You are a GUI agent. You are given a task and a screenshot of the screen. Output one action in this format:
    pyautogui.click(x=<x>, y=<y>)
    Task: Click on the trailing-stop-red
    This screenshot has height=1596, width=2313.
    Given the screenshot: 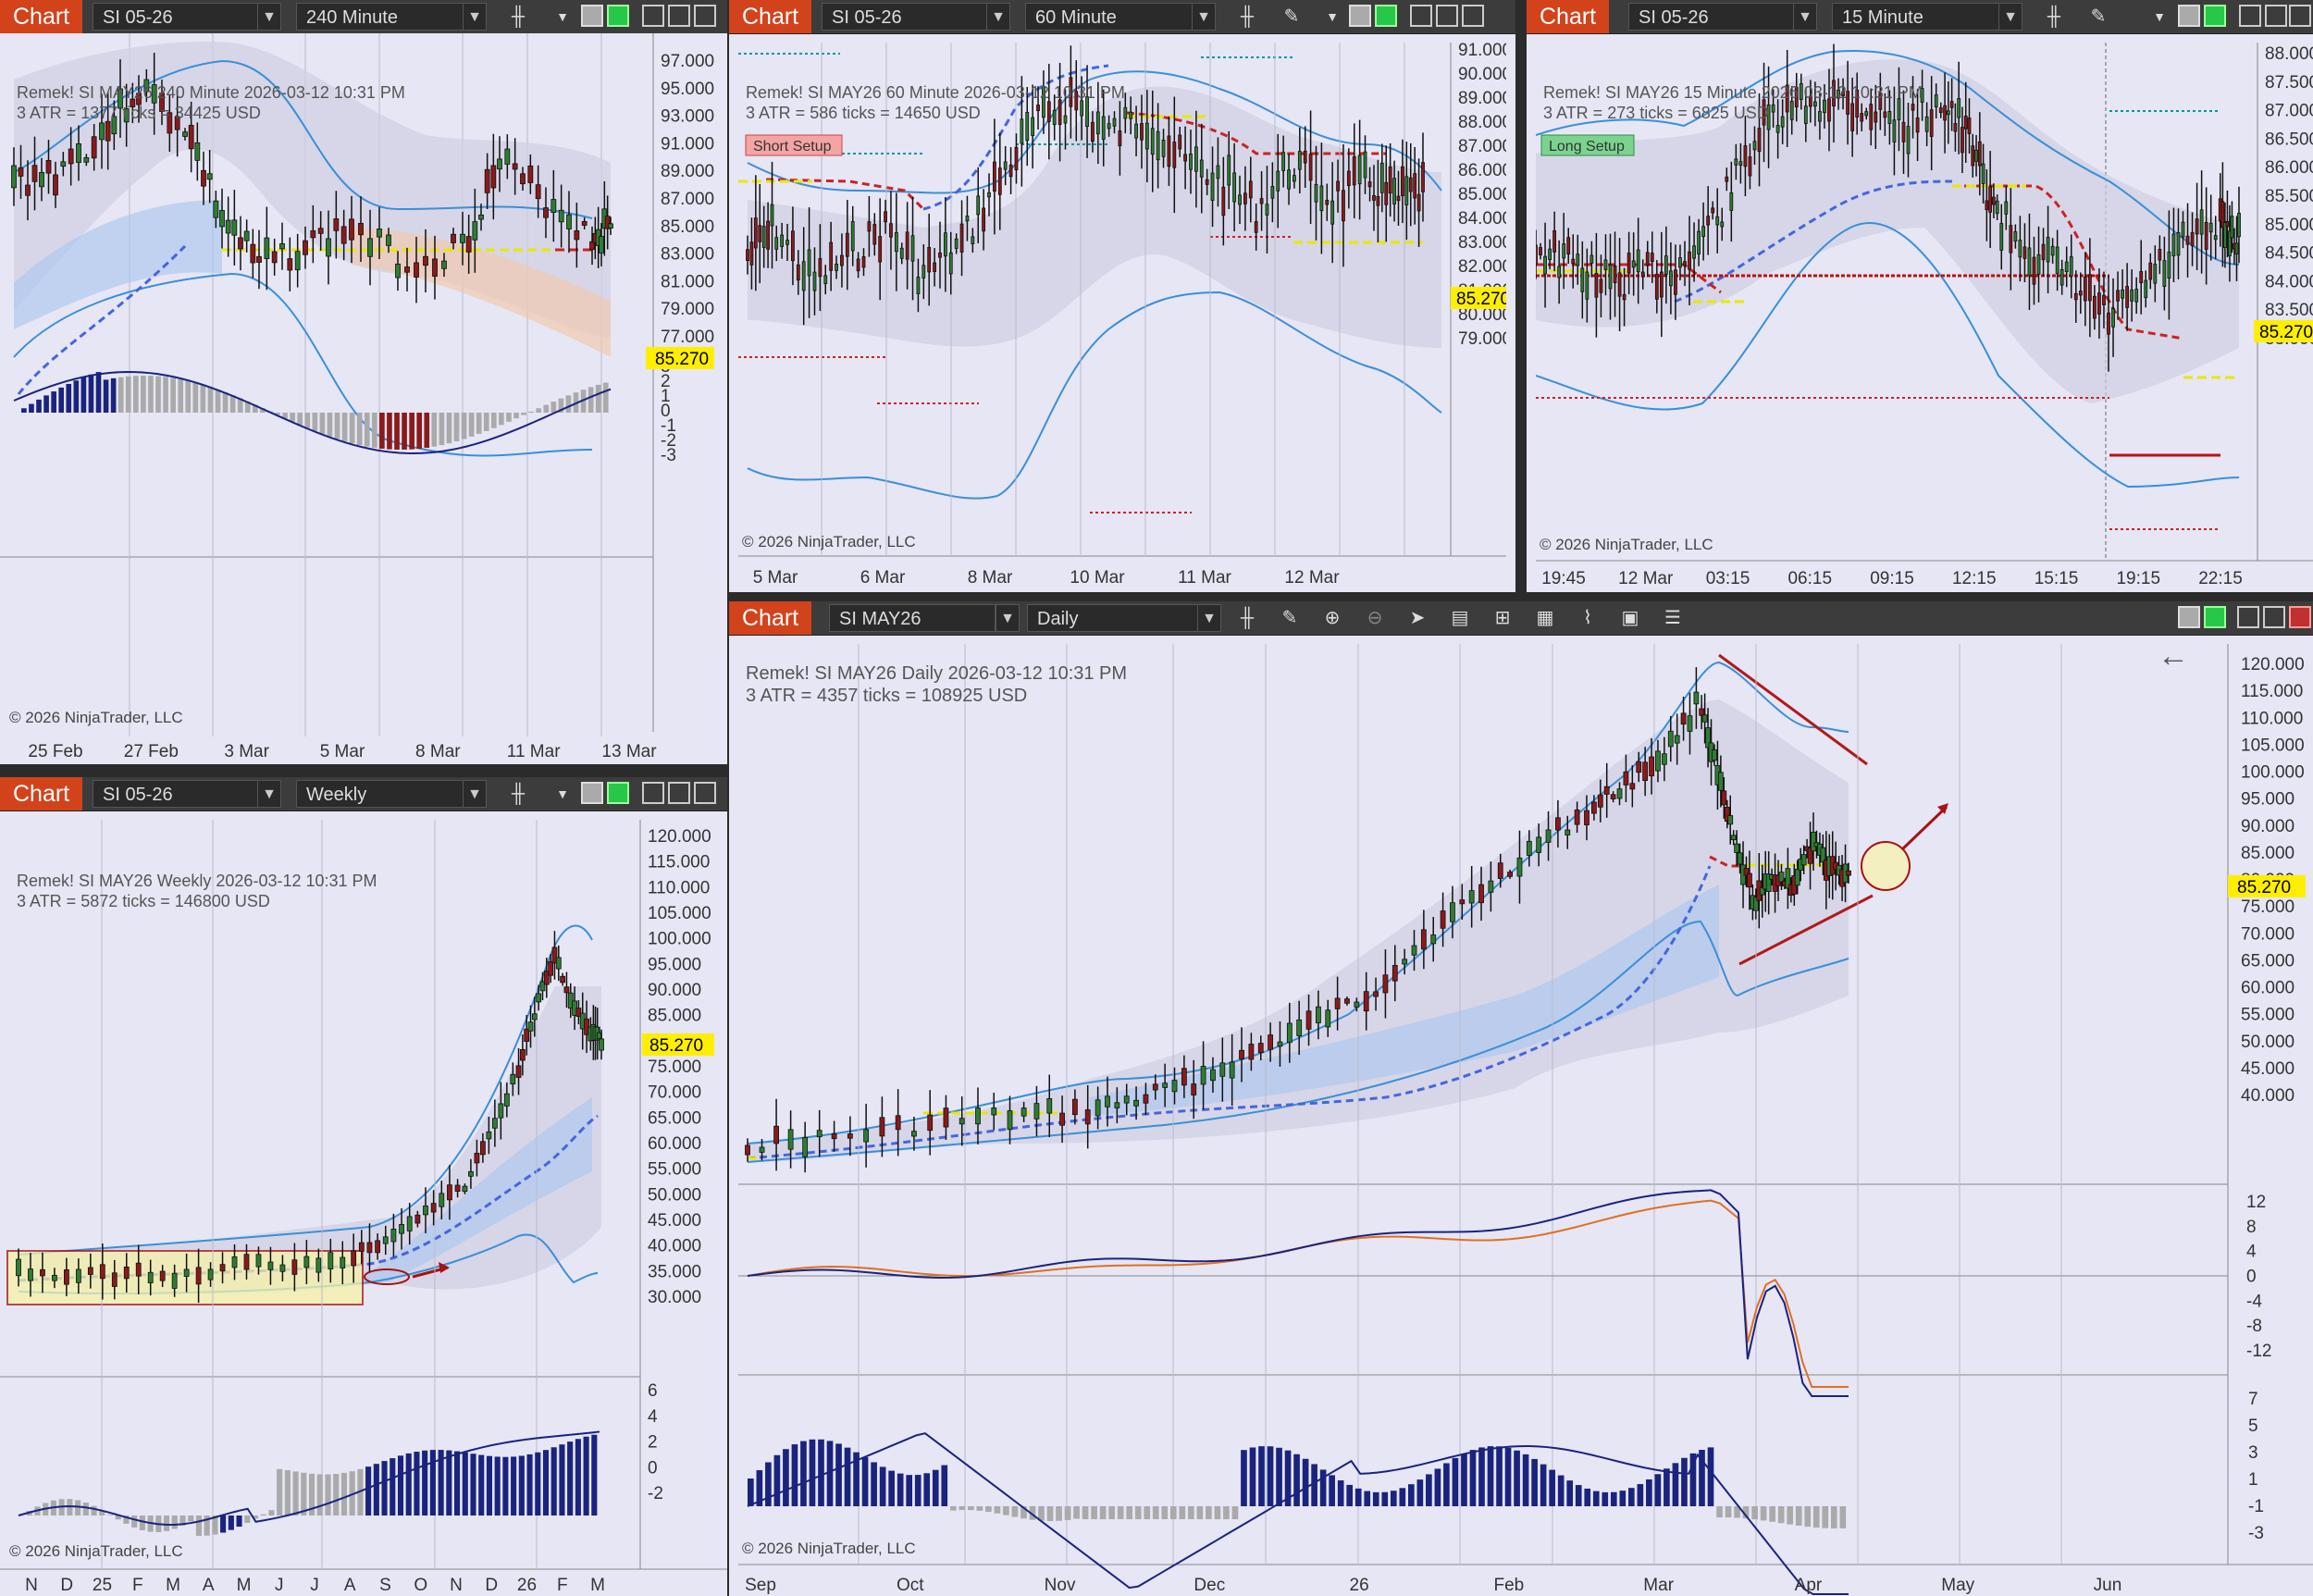 What is the action you would take?
    pyautogui.click(x=1728, y=861)
    